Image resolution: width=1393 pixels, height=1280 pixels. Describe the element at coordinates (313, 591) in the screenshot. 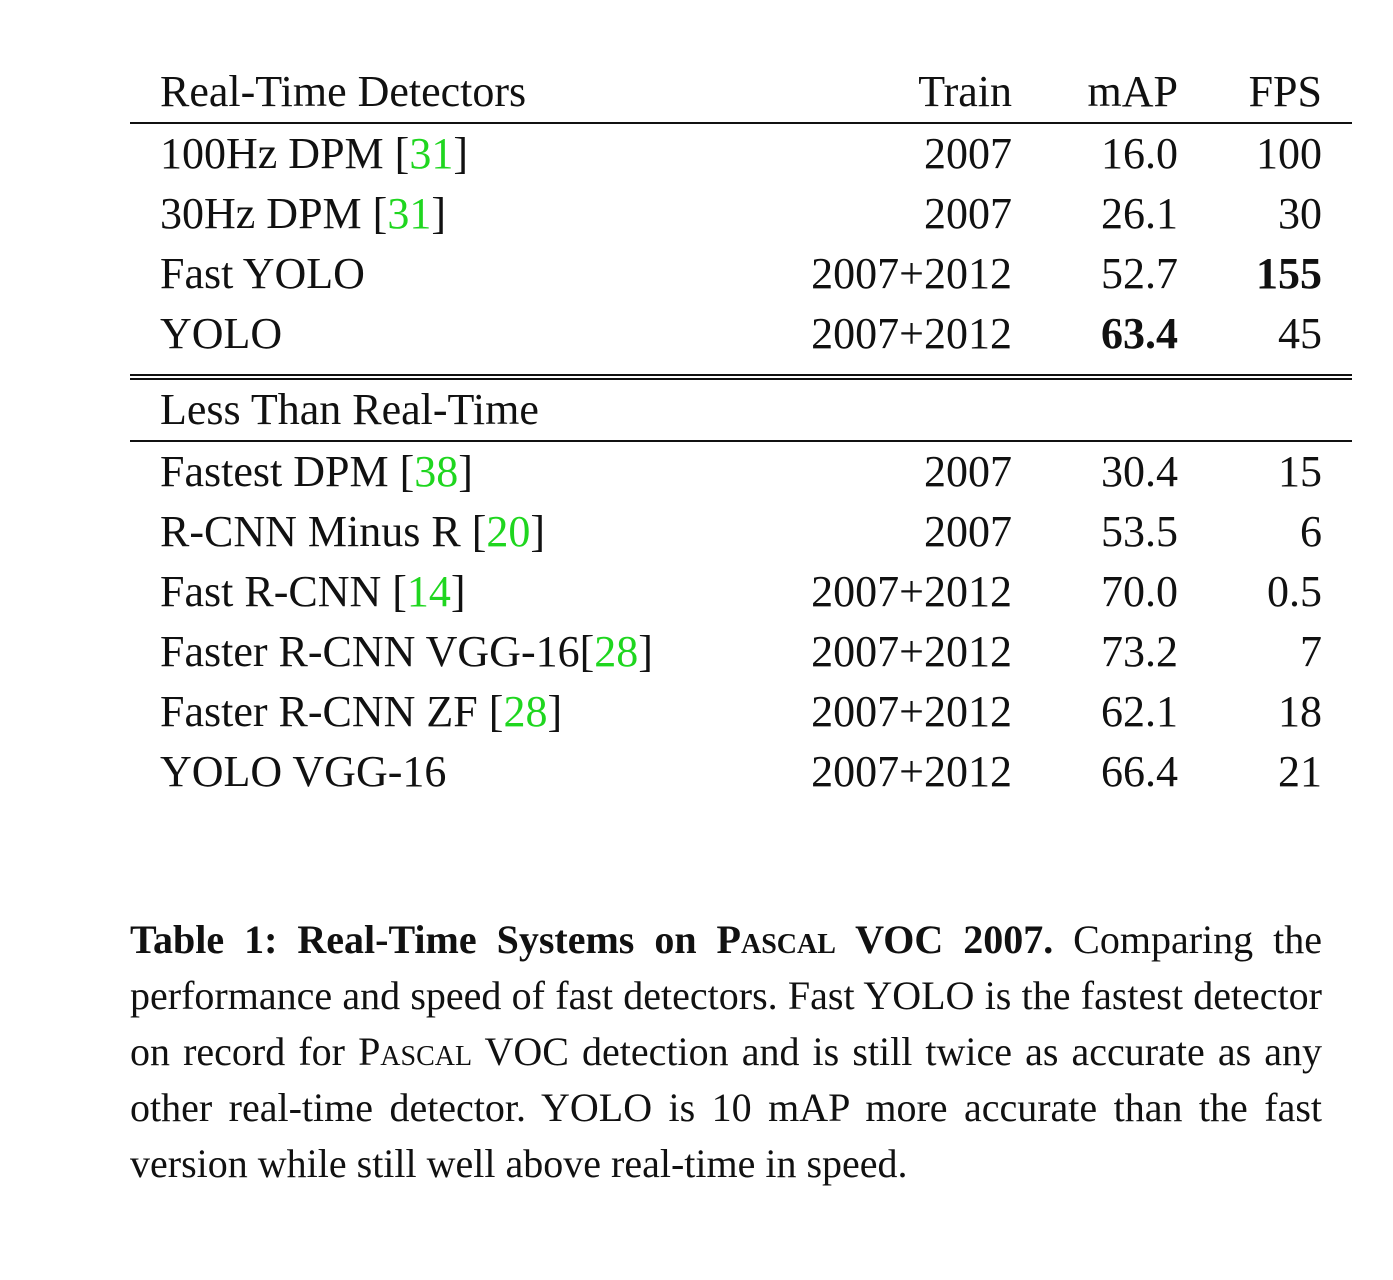

I see `detector-name: Fast R-CNN [14]` at that location.